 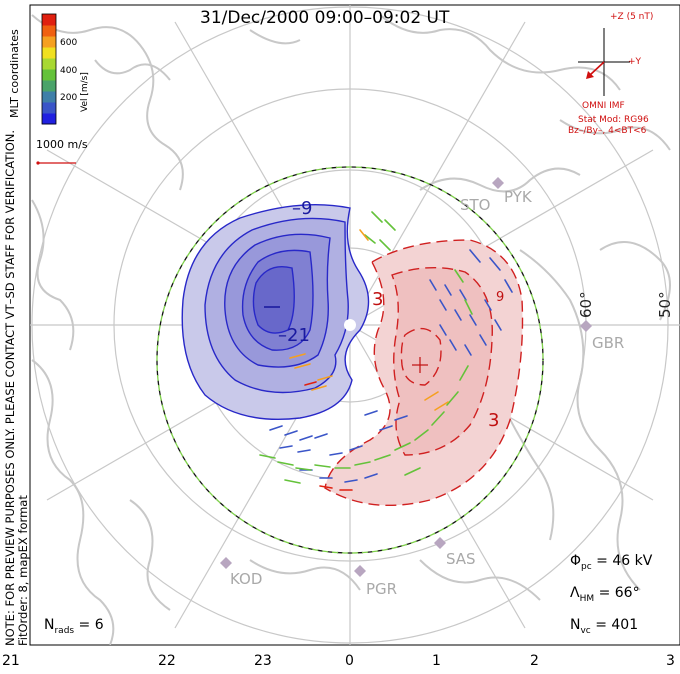 I want to click on magnetic-pole, so click(x=350, y=325).